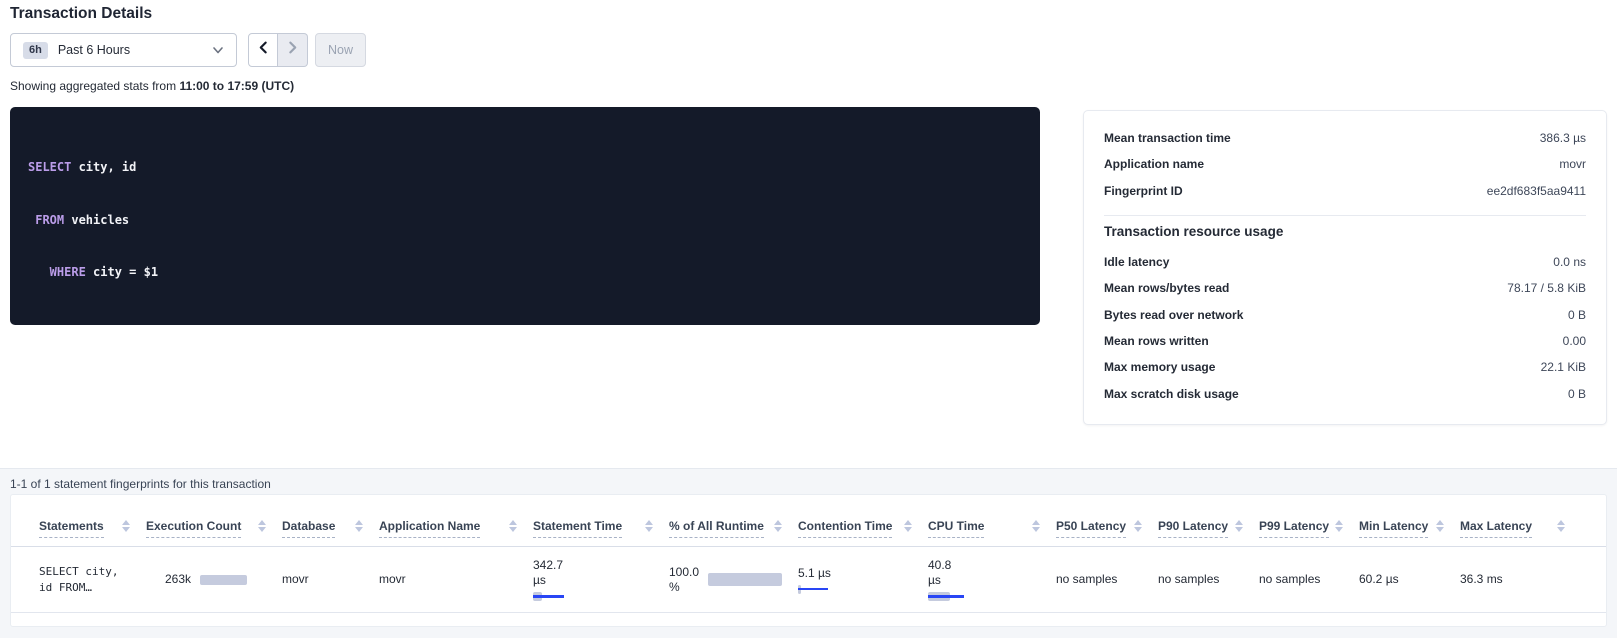 The height and width of the screenshot is (638, 1617). I want to click on column-label: P99 Latency, so click(1294, 528).